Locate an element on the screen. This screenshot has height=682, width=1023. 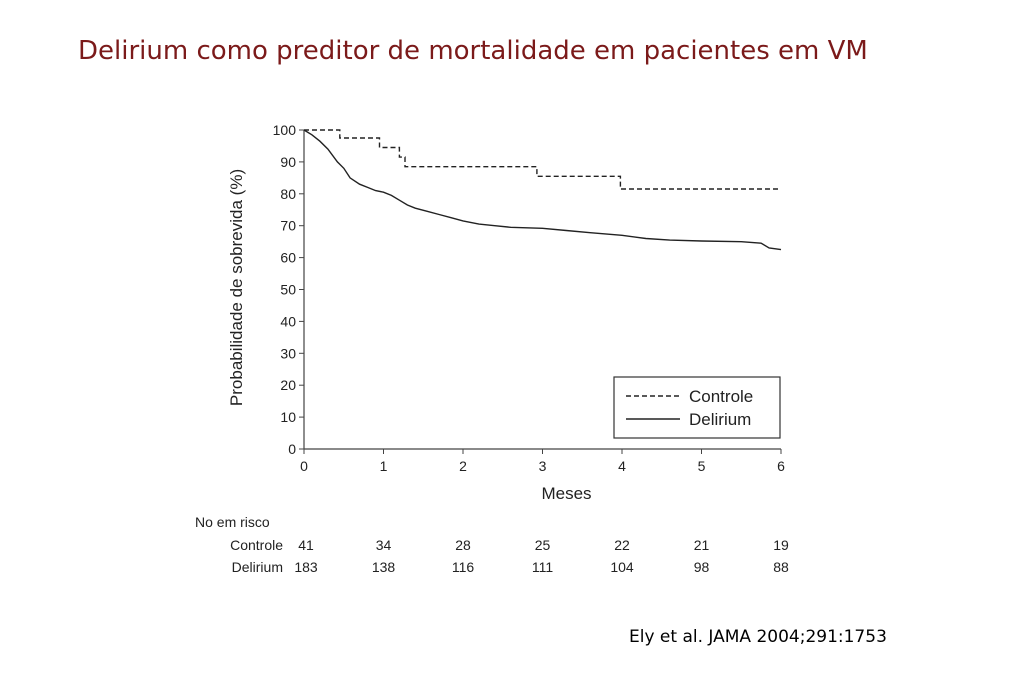
chart-legend: Controle Delirium is located at coordinates (697, 407).